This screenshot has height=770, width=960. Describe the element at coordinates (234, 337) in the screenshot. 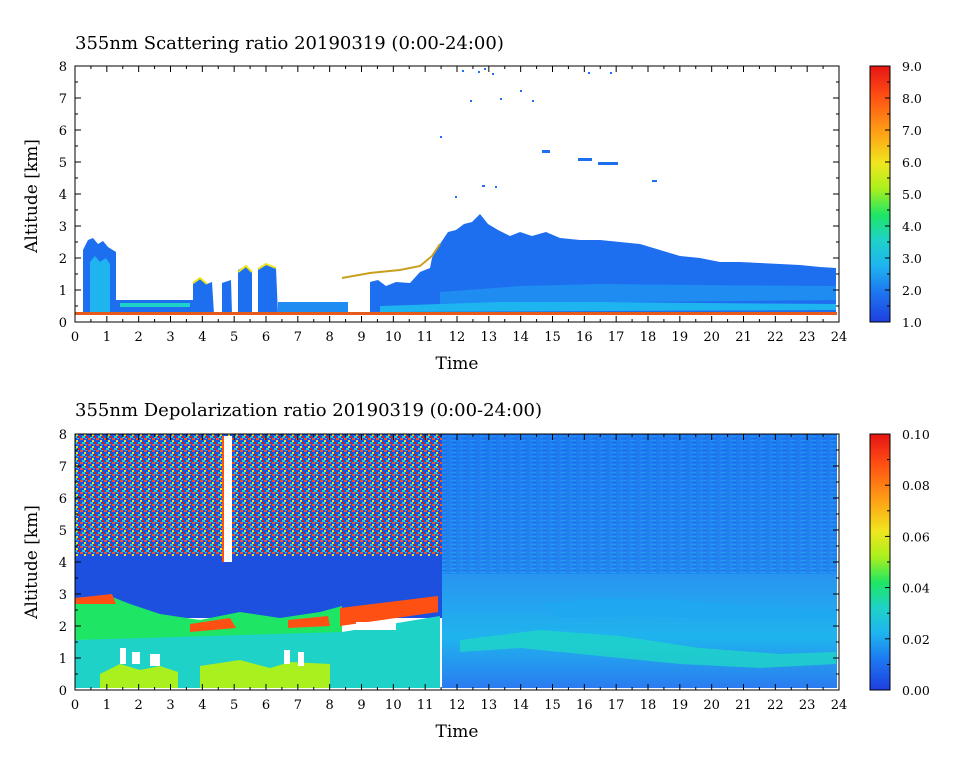

I see `x-tick-label: 5` at that location.